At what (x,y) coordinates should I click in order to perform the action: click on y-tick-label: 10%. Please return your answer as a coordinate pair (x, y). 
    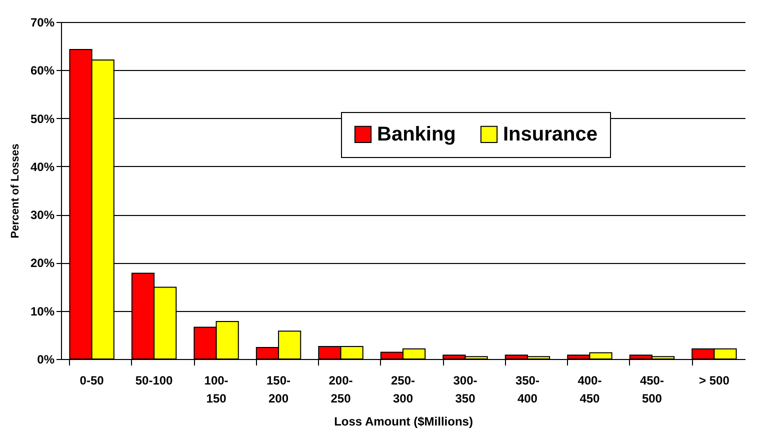
    Looking at the image, I should click on (42, 311).